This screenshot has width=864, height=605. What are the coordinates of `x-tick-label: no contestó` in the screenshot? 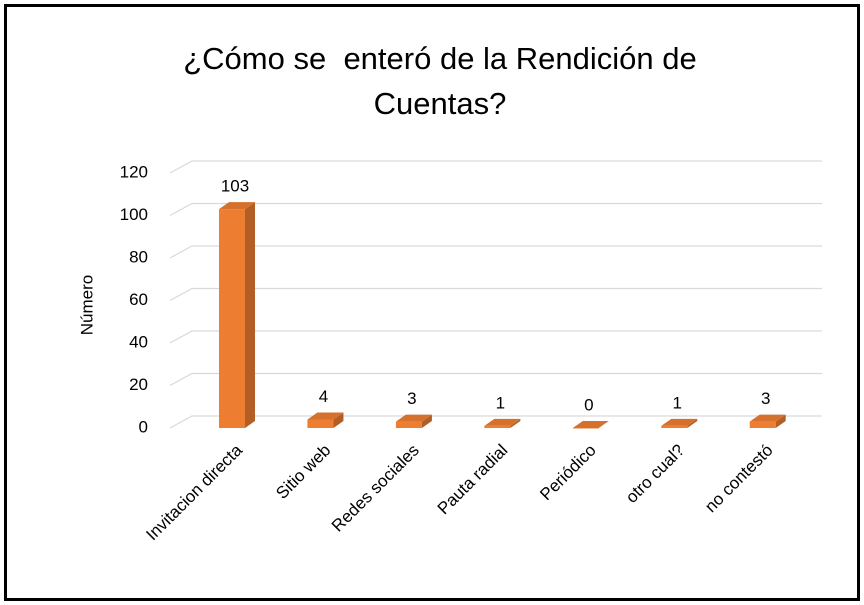 It's located at (739, 479).